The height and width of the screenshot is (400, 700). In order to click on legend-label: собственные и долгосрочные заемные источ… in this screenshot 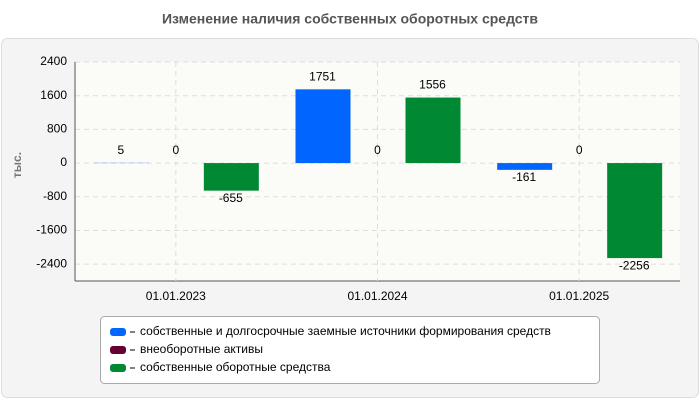, I will do `click(345, 331)`.